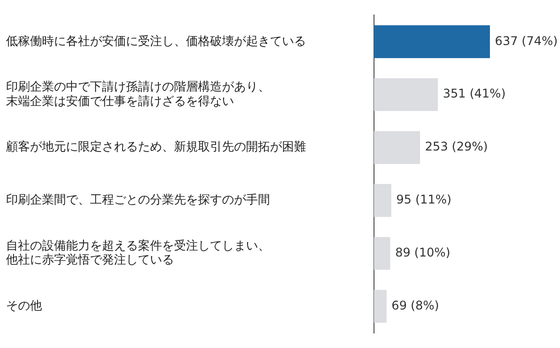  Describe the element at coordinates (456, 147) in the screenshot. I see `data-label: 253 (29%)` at that location.